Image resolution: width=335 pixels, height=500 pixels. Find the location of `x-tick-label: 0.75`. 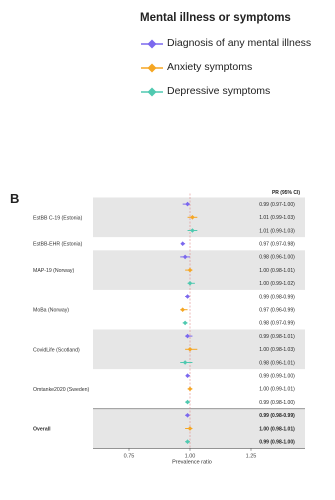

x-tick-label: 0.75 is located at coordinates (129, 456).